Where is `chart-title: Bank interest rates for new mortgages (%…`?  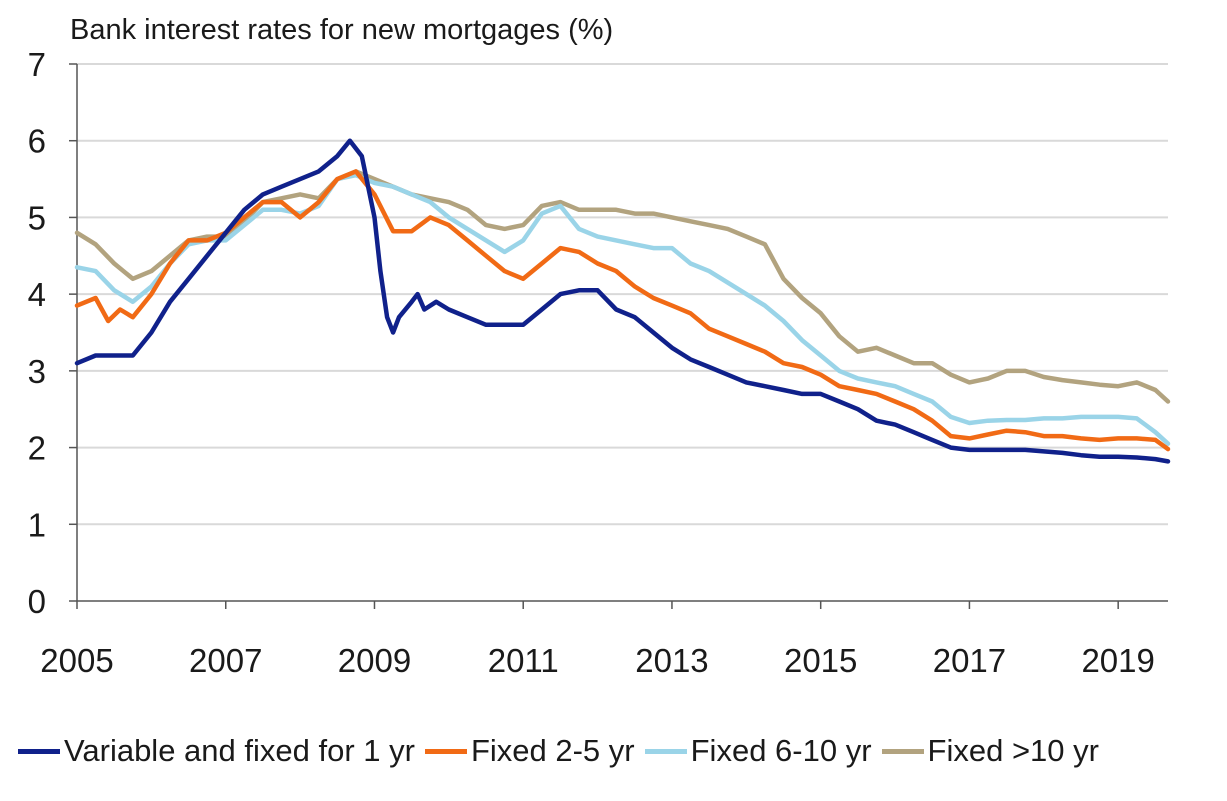
chart-title: Bank interest rates for new mortgages (%… is located at coordinates (342, 30).